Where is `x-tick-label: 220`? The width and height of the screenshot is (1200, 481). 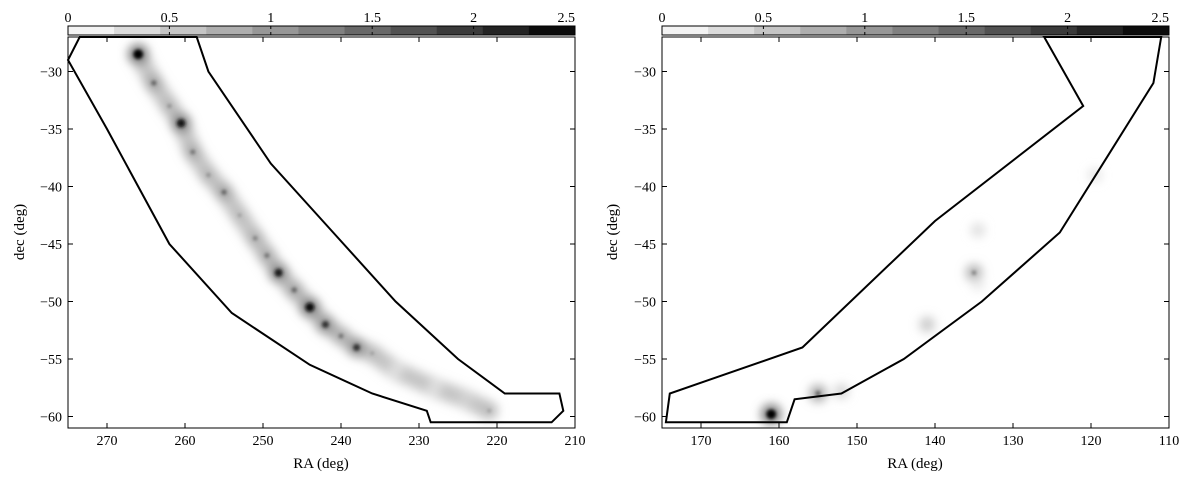
x-tick-label: 220 is located at coordinates (497, 441).